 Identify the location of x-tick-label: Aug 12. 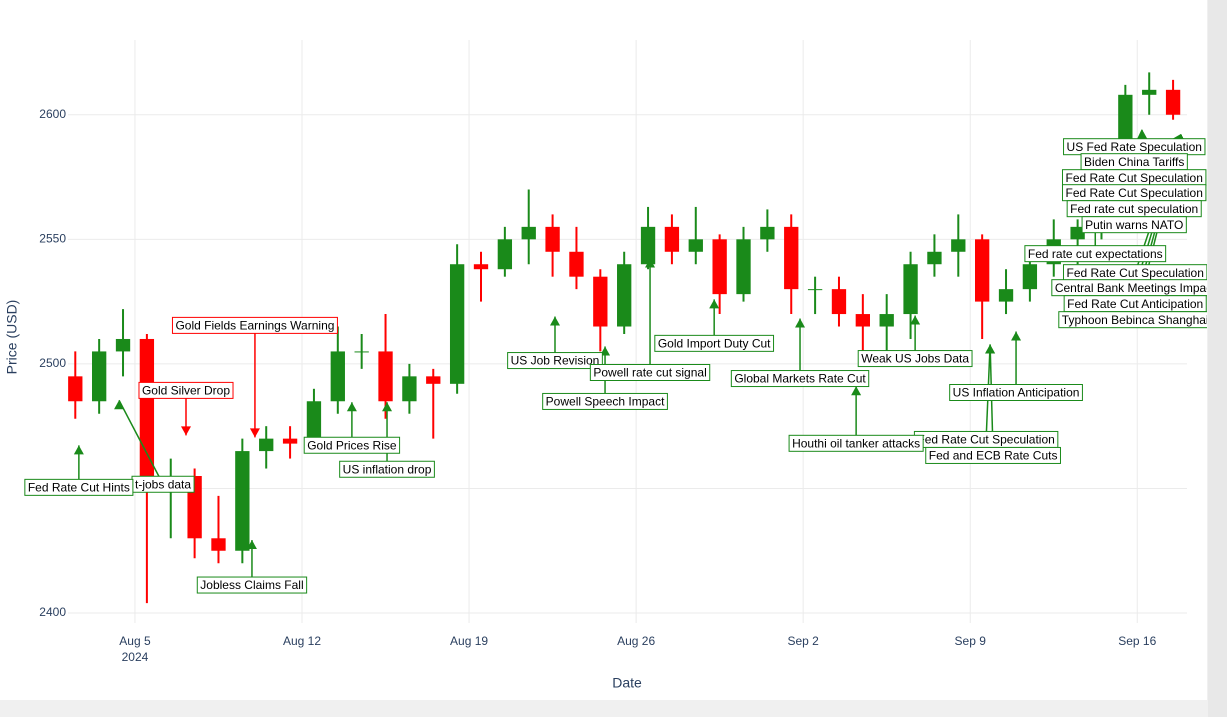
(302, 641).